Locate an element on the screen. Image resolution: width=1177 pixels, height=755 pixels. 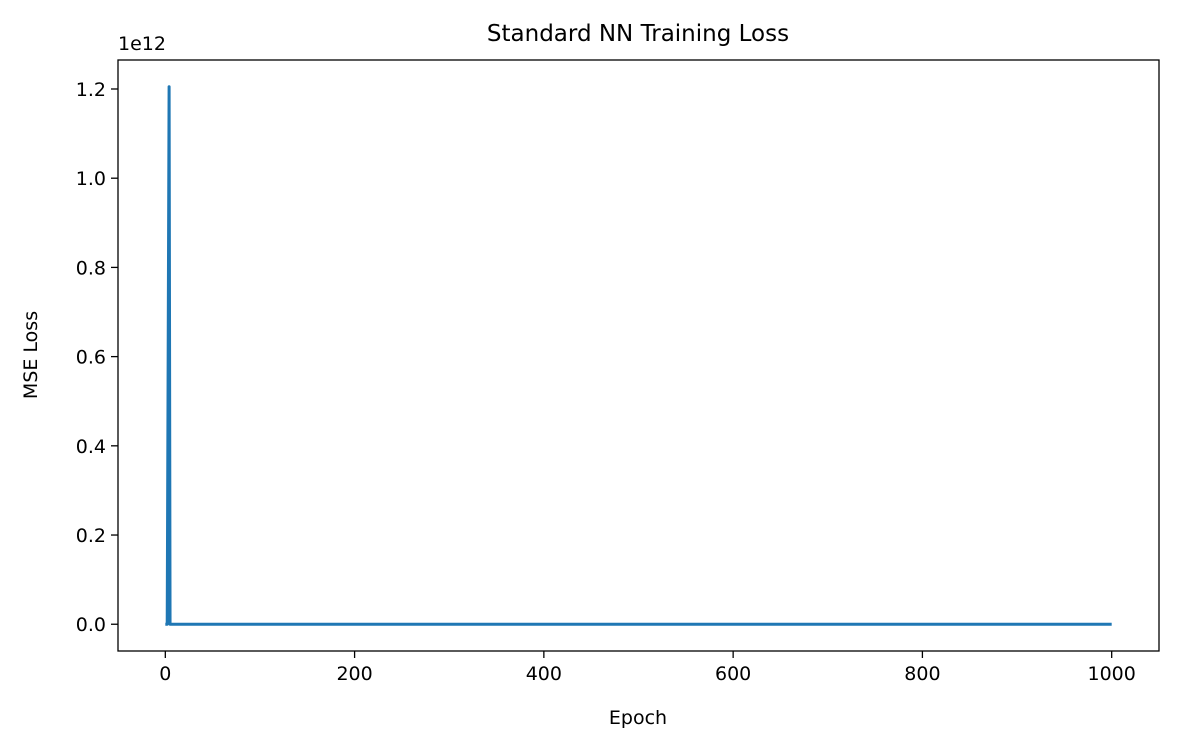
x-tick-label: 1000 is located at coordinates (1112, 674).